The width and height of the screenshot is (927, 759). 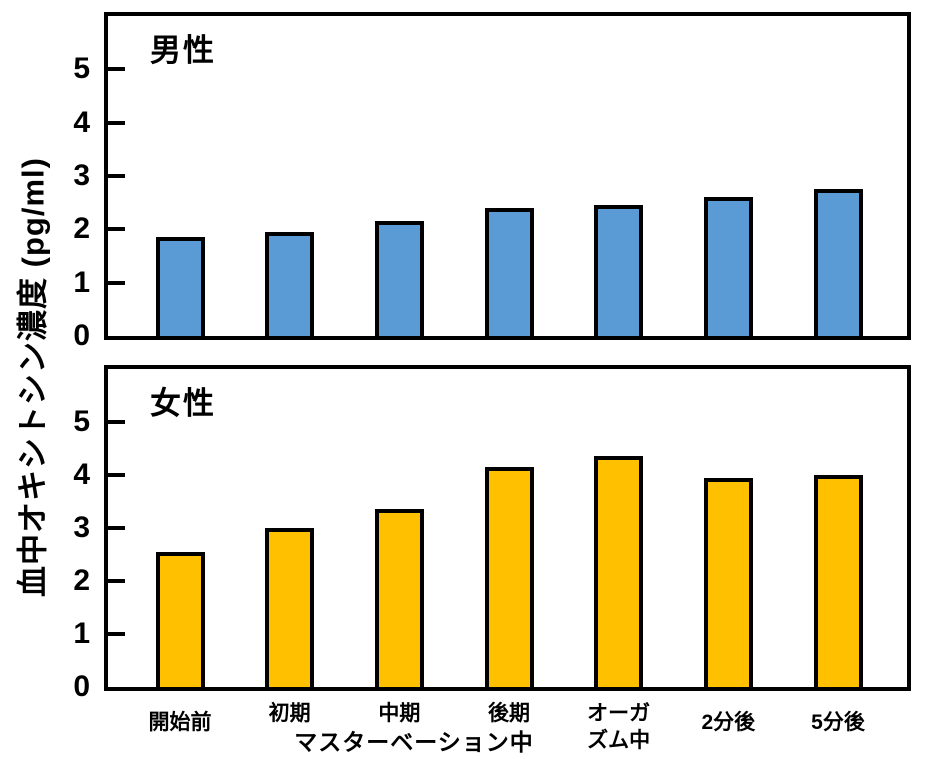 What do you see at coordinates (619, 727) in the screenshot?
I see `x-category-label-4: オーガ ズム中` at bounding box center [619, 727].